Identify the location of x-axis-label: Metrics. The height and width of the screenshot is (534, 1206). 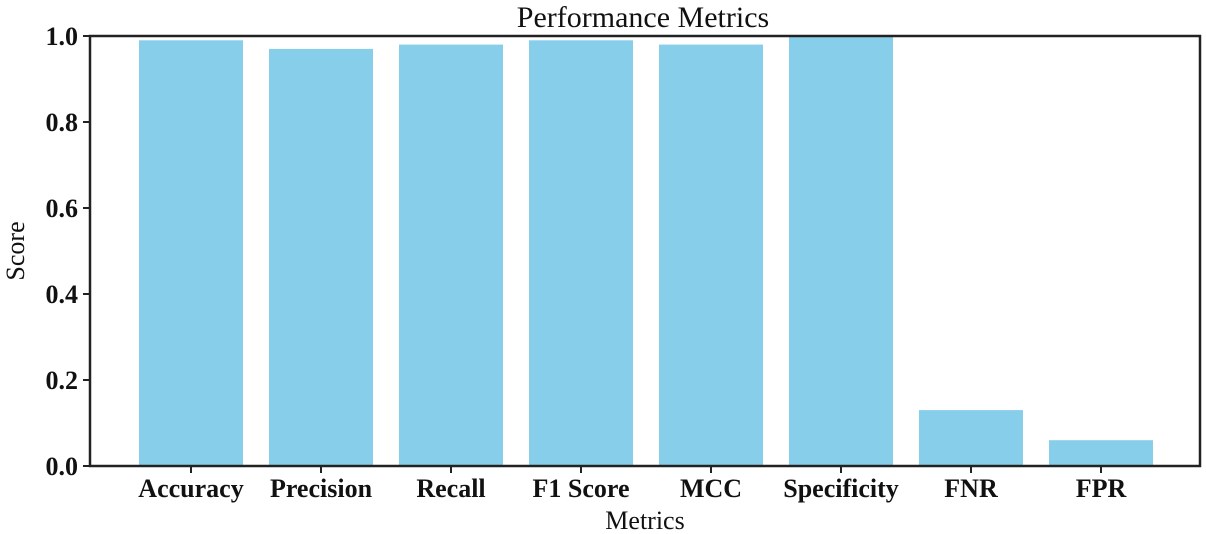
(644, 520).